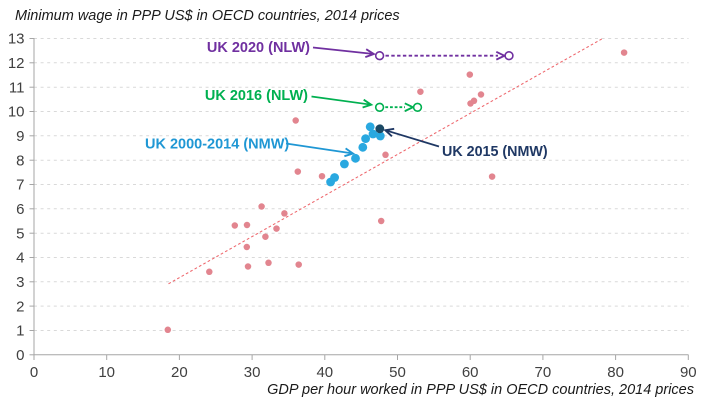 The width and height of the screenshot is (708, 411). I want to click on svg-text: 30, so click(252, 372).